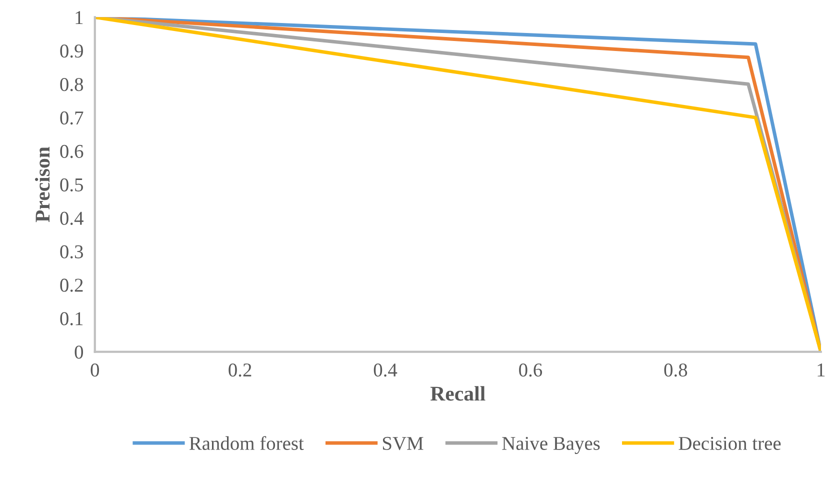 This screenshot has width=825, height=492. Describe the element at coordinates (458, 393) in the screenshot. I see `x-axis-title: Recall` at that location.